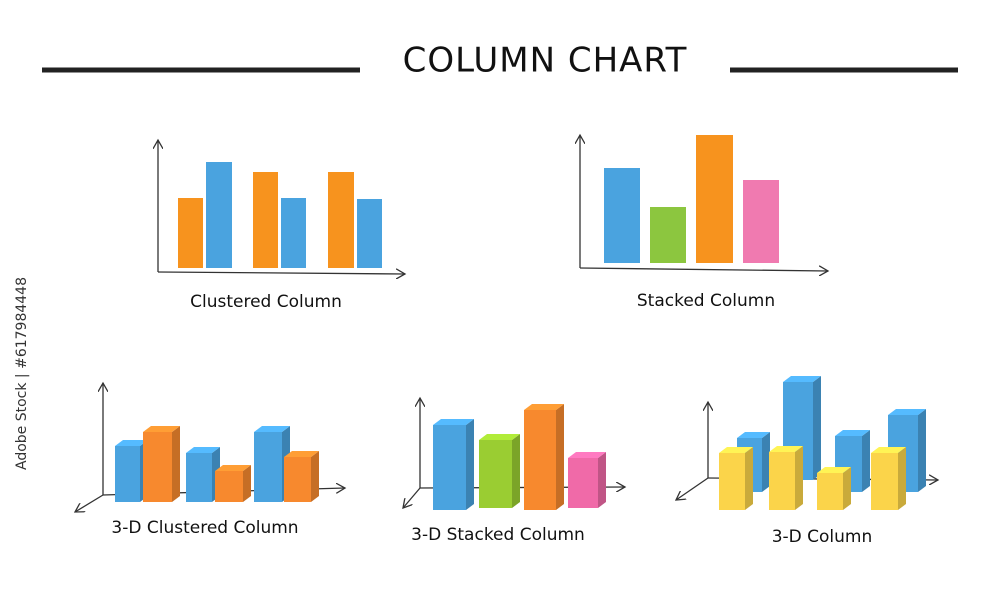 Image resolution: width=1000 pixels, height=597 pixels. Describe the element at coordinates (204, 528) in the screenshot. I see `caption: 3-D Clustered Column` at that location.